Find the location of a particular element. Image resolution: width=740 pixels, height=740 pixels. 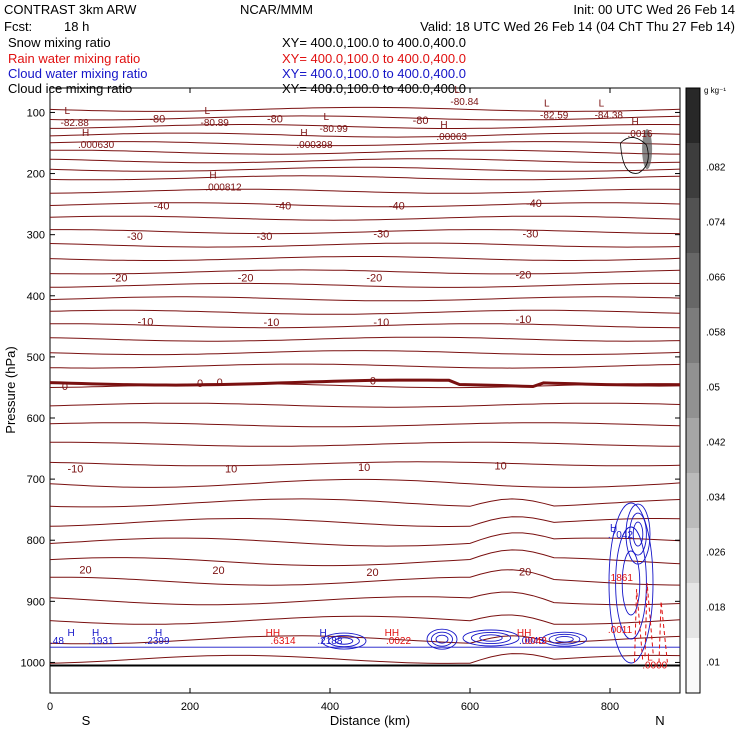

isotherm-label-19: 0 is located at coordinates (65, 387).